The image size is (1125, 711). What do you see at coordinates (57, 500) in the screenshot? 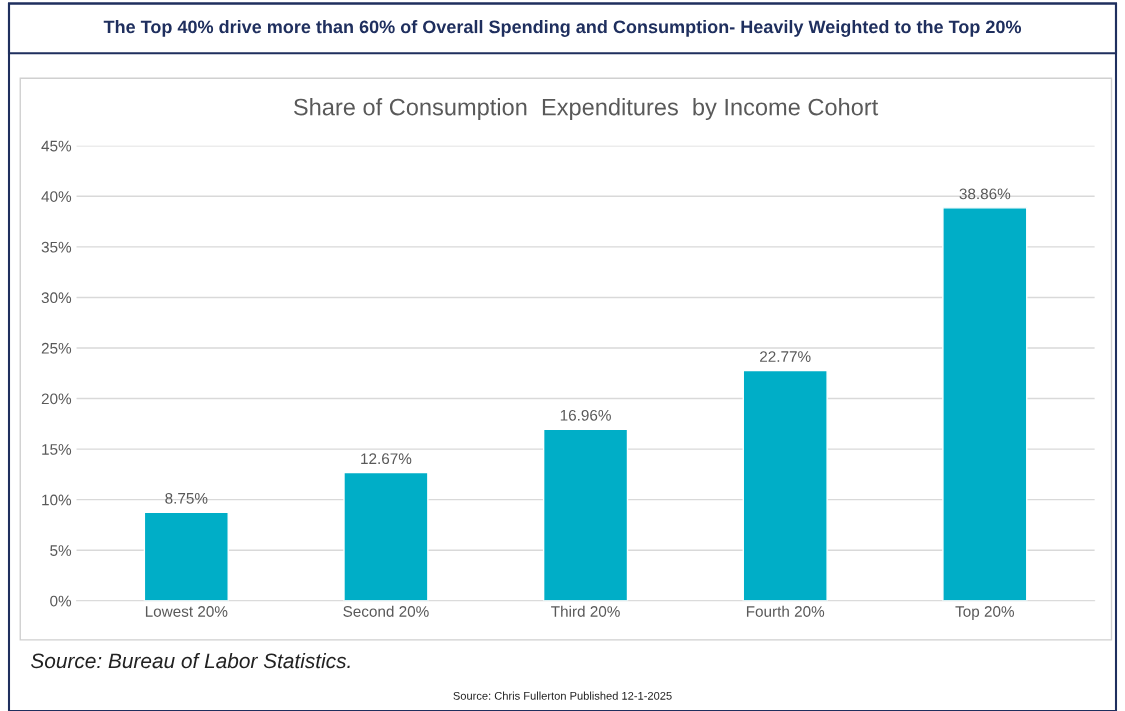
I see `y-tick-label: 10%` at bounding box center [57, 500].